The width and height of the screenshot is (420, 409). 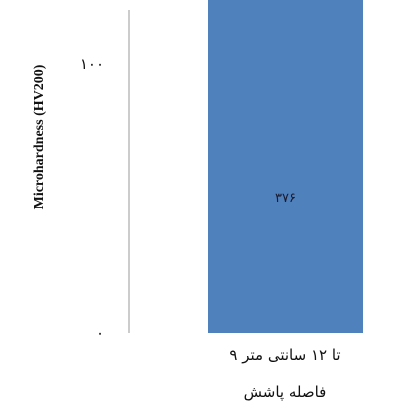 I want to click on y-axis: ۰۱۰۰۲۰۰۳۰۰۴۰۰, so click(x=105, y=176).